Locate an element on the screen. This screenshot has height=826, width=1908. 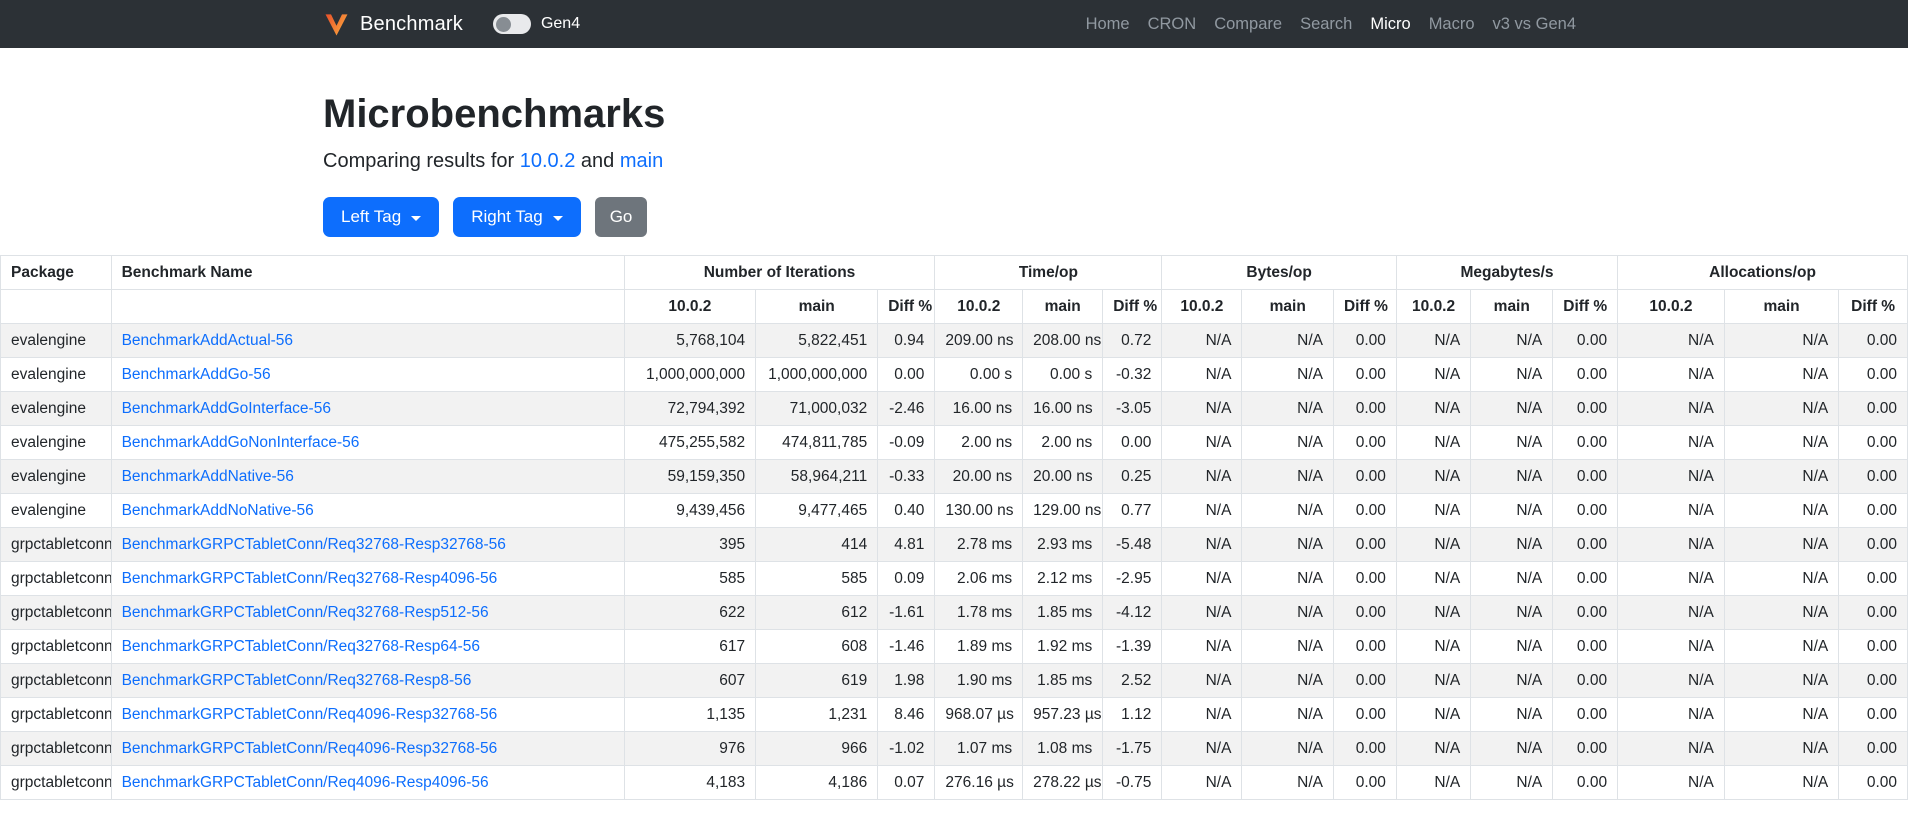
value-cell: 0.25 is located at coordinates (1132, 476).